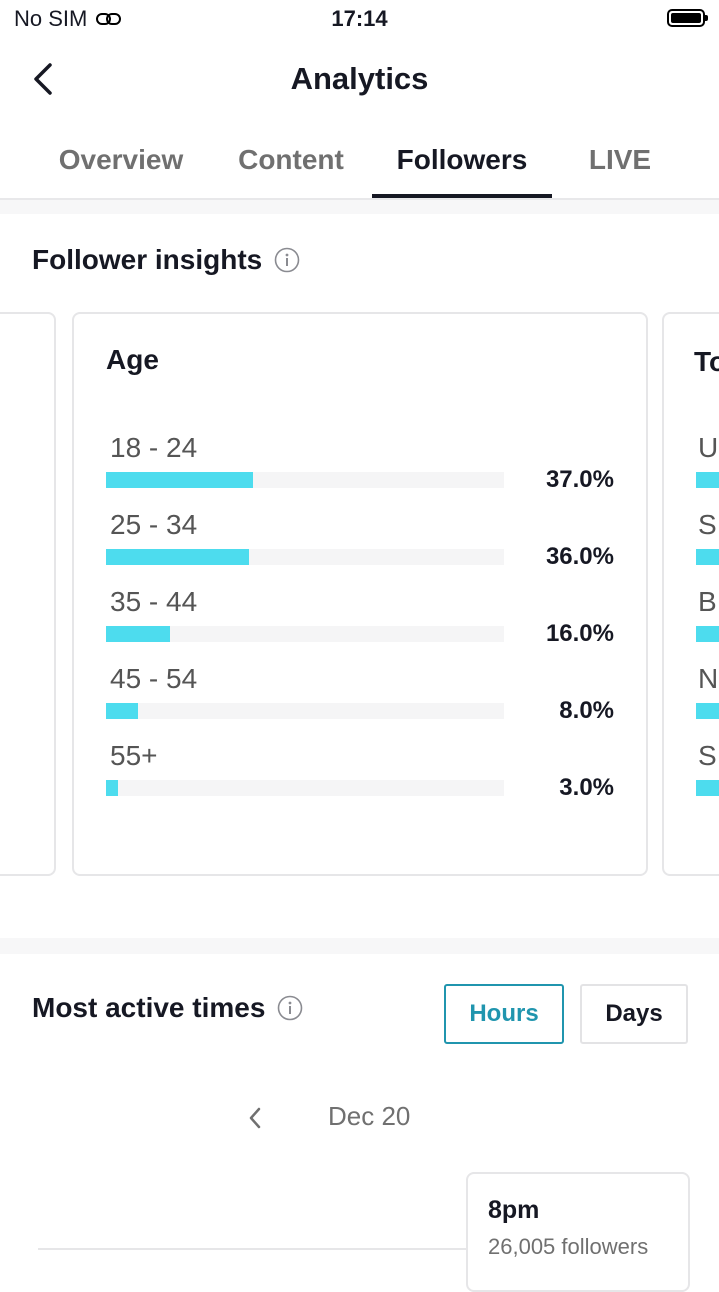 Image resolution: width=719 pixels, height=1292 pixels. I want to click on age-range-label: 45 - 54, so click(154, 678).